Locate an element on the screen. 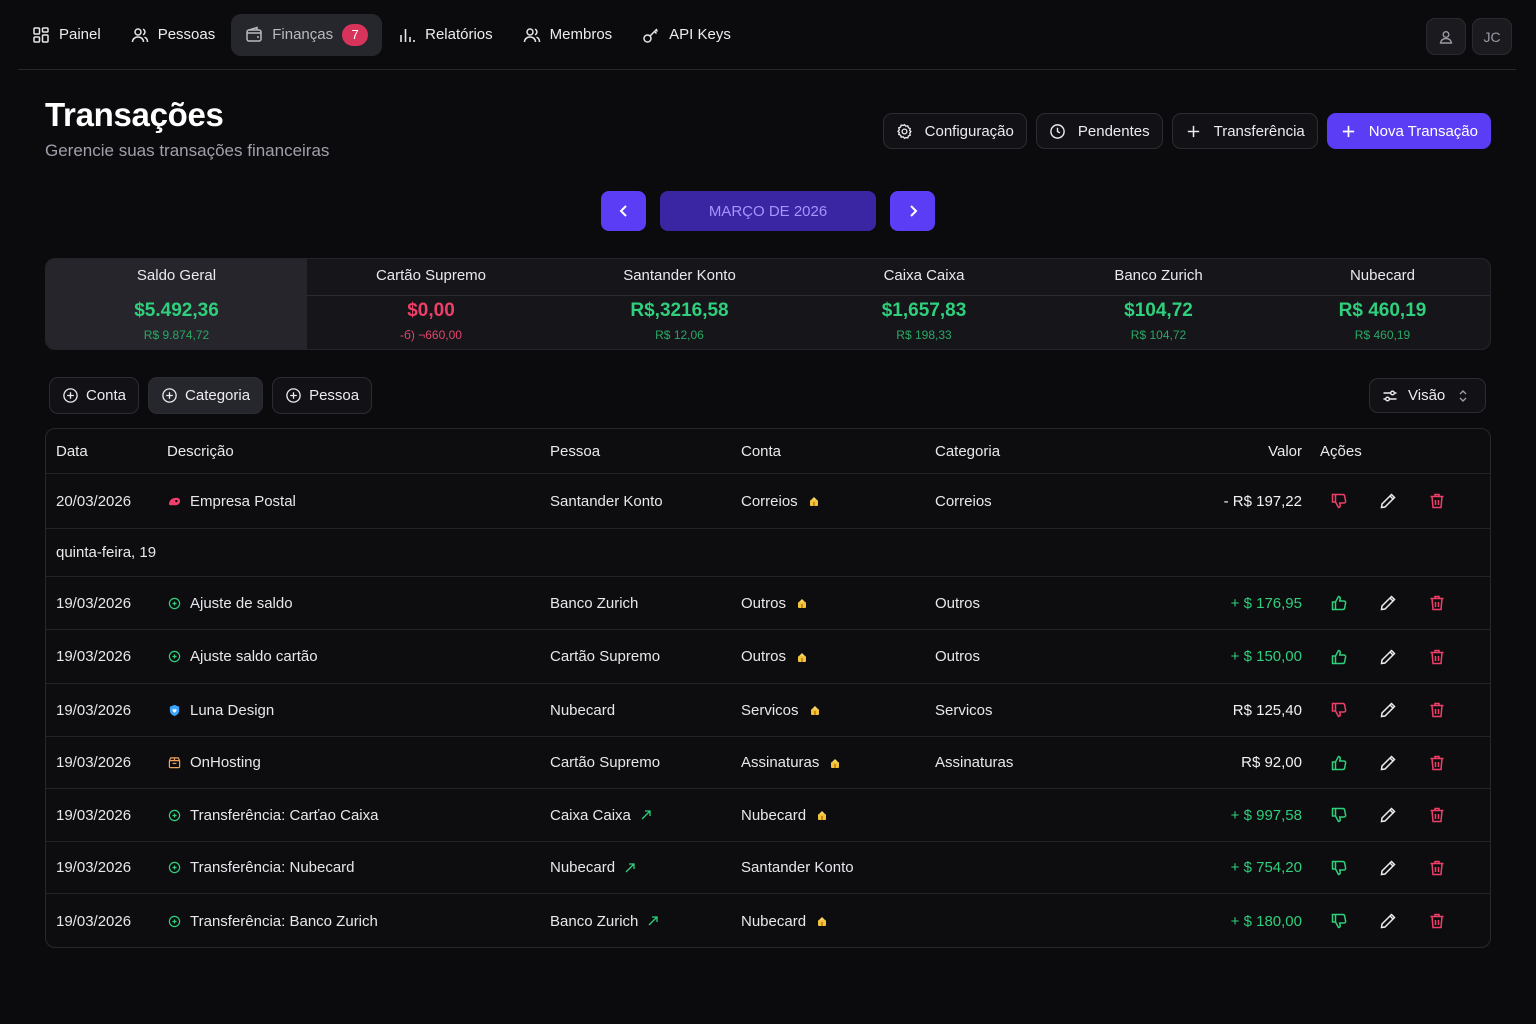 The height and width of the screenshot is (1024, 1536). current-month: MARÇO DE 2026 is located at coordinates (768, 211).